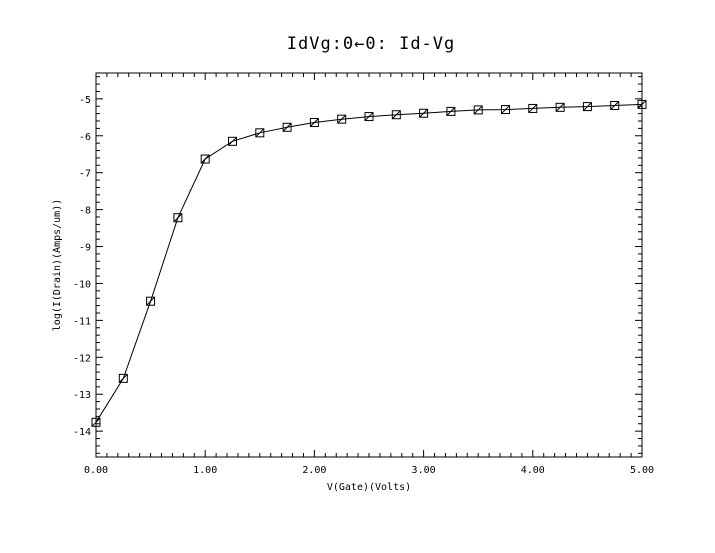 This screenshot has width=715, height=553. Describe the element at coordinates (85, 248) in the screenshot. I see `y-tick-label: -9` at that location.